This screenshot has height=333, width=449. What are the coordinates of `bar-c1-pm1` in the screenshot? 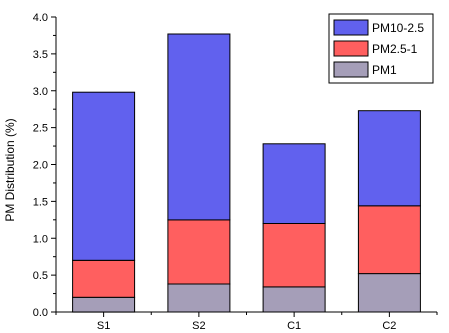 It's located at (294, 299).